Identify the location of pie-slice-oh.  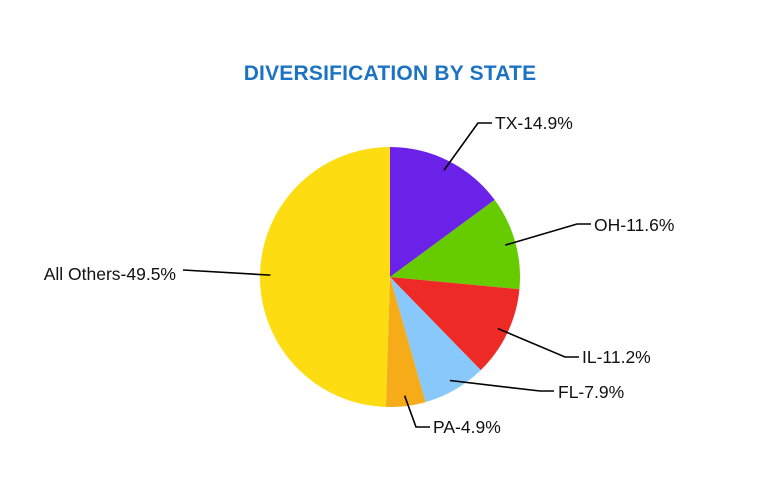
(455, 244).